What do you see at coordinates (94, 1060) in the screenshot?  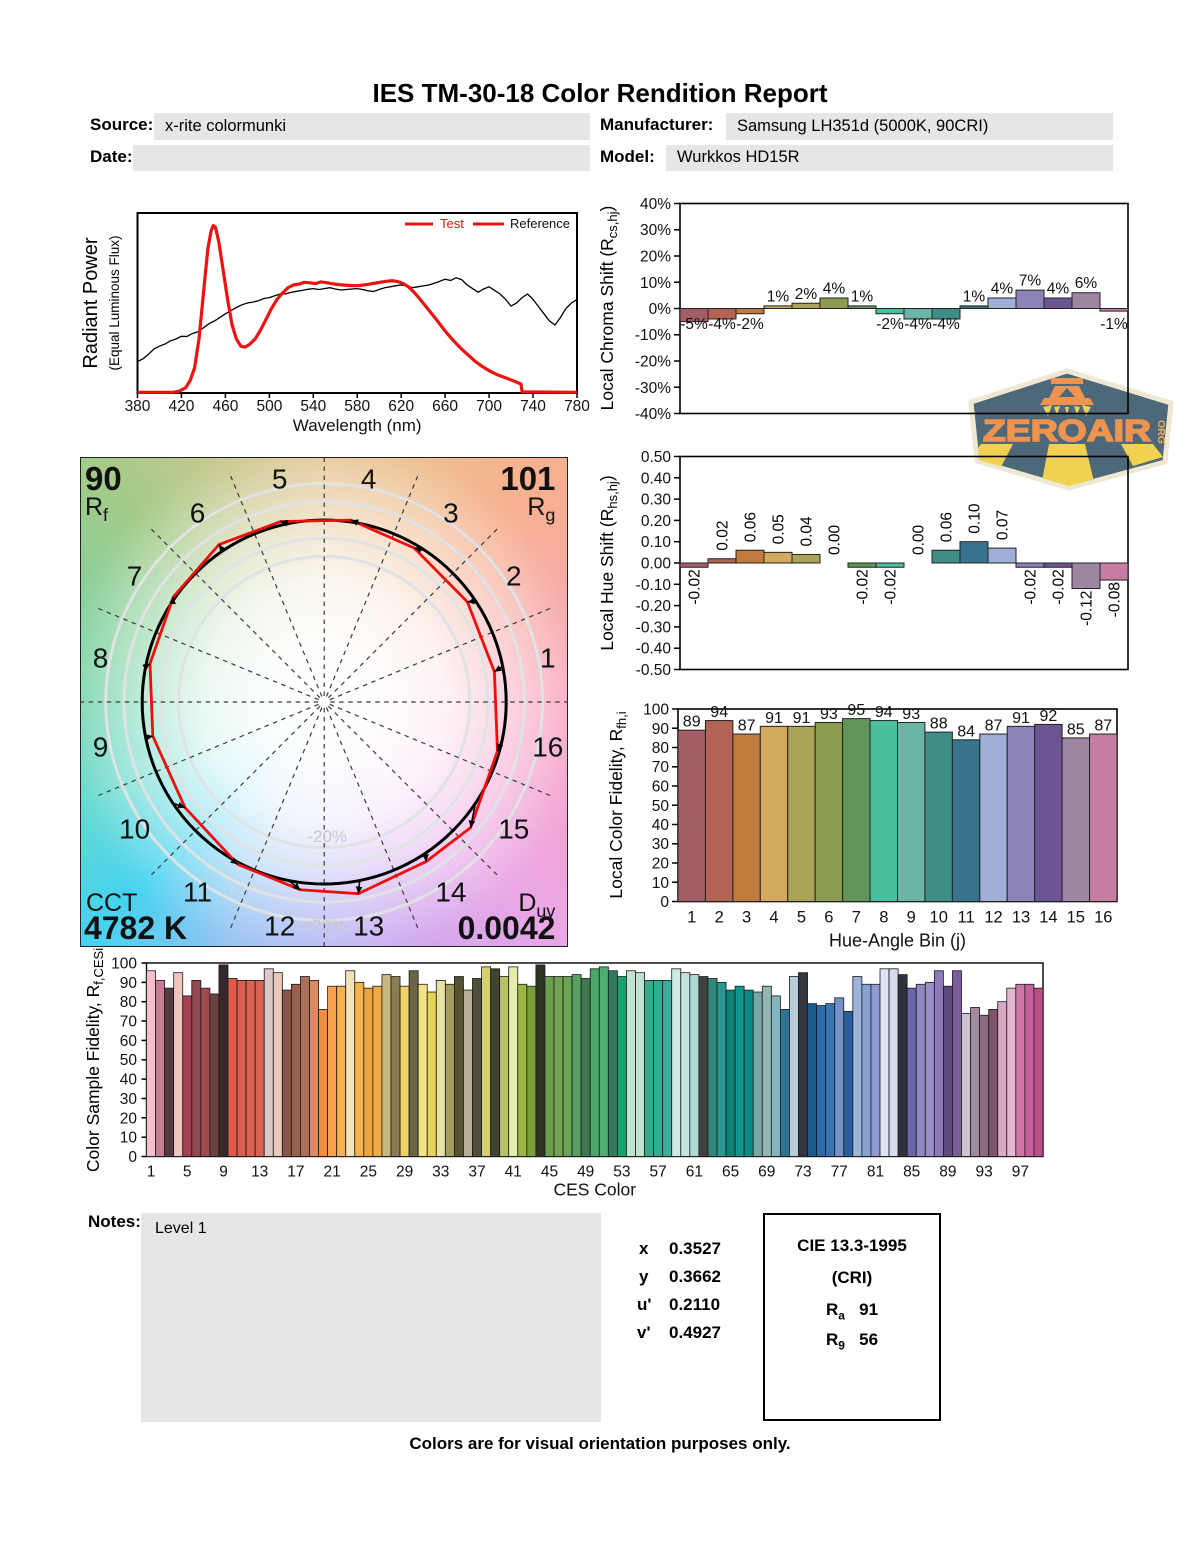 I see `svg-text: Color Sample Fidelity, Rf,CESi` at bounding box center [94, 1060].